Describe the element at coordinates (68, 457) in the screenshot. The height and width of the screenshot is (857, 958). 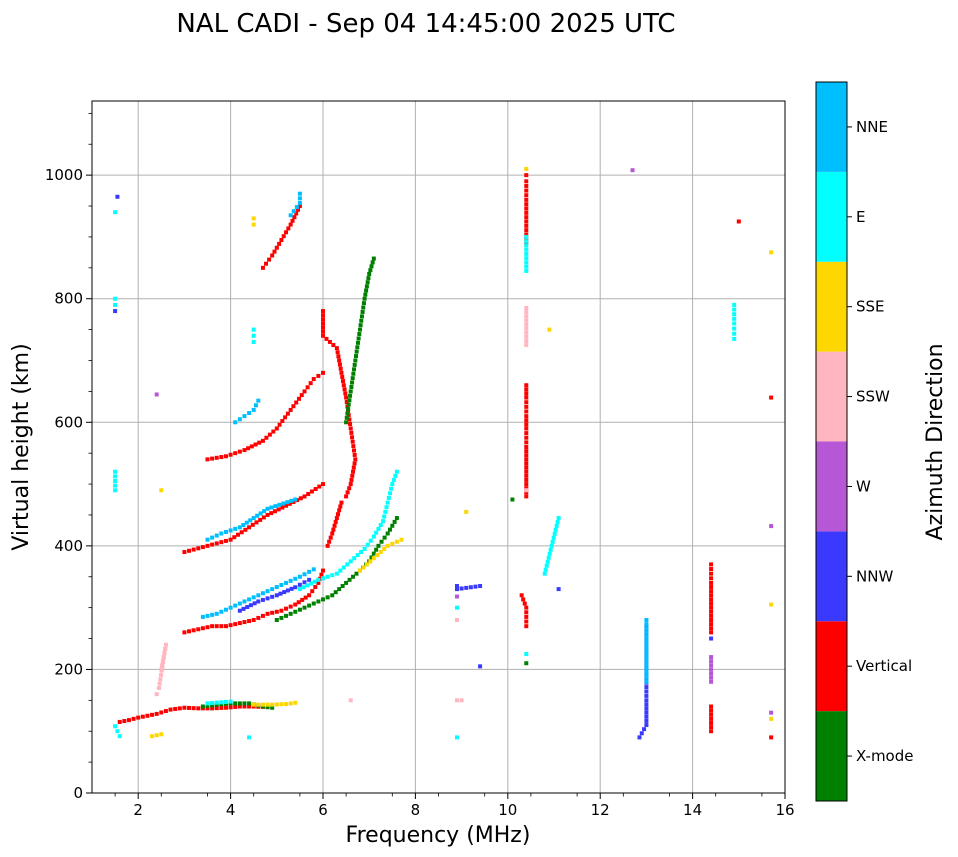
I see `y-axis-ticks: 0 200 400 600 800 1000` at that location.